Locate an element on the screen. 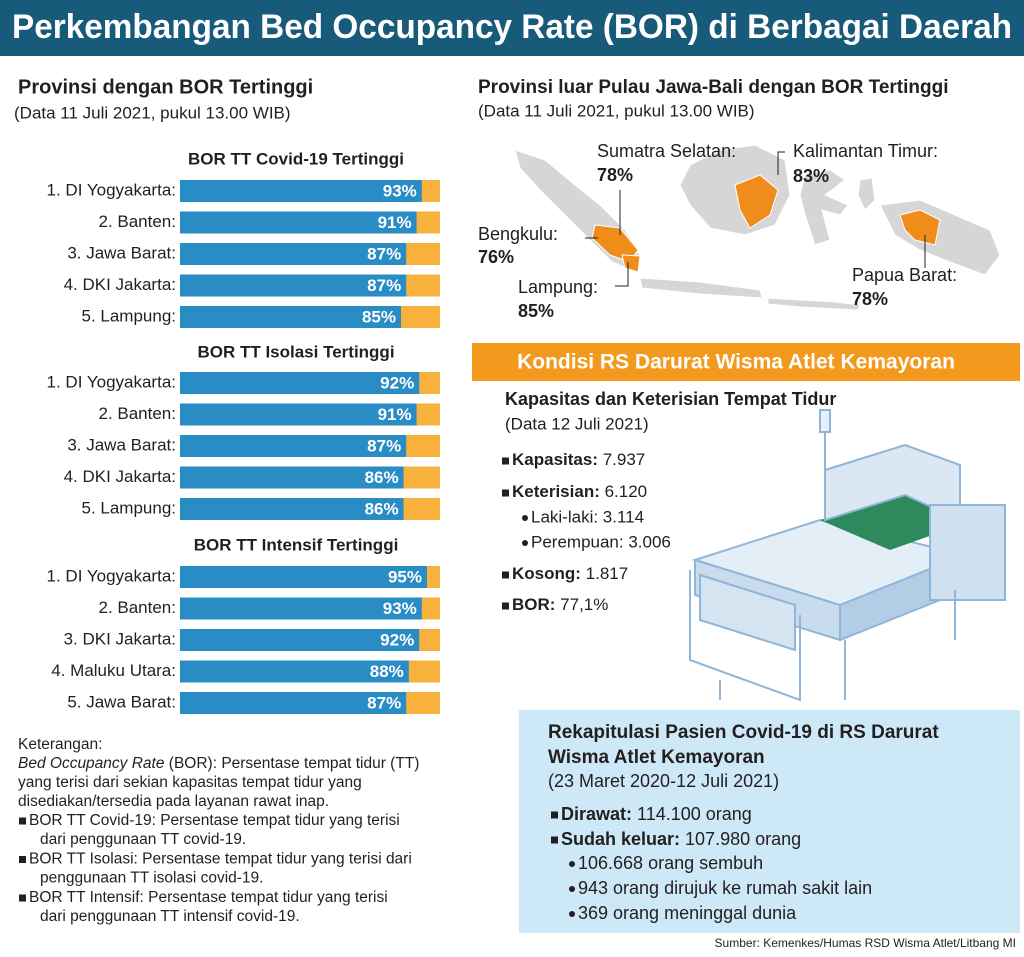 The image size is (1024, 957). banner is located at coordinates (746, 362).